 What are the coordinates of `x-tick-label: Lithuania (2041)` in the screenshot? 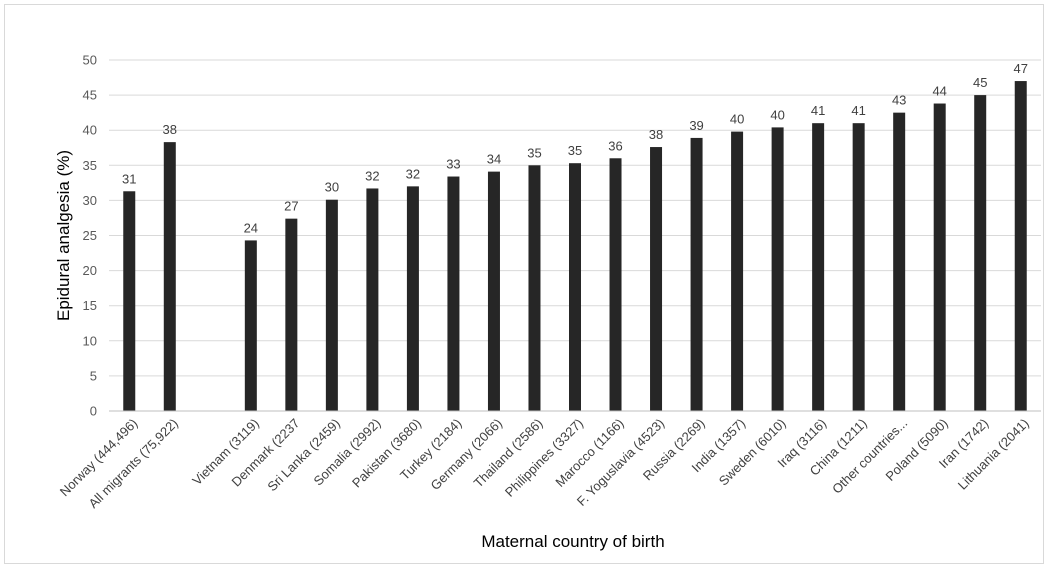 It's located at (993, 454).